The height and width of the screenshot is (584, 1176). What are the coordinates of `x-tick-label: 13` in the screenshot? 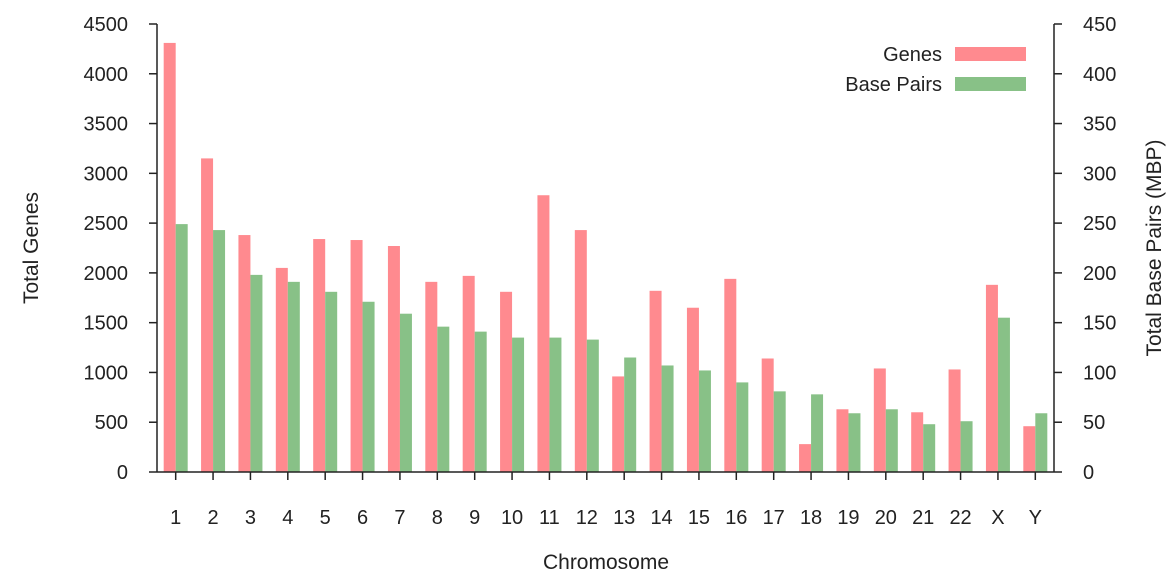 It's located at (624, 518).